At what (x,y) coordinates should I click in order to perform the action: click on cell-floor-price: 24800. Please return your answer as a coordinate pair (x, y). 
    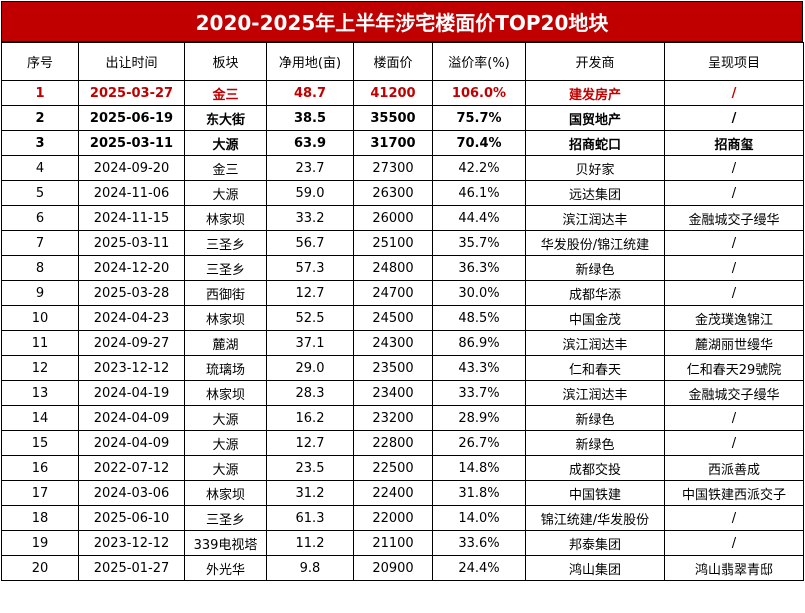
    Looking at the image, I should click on (393, 268).